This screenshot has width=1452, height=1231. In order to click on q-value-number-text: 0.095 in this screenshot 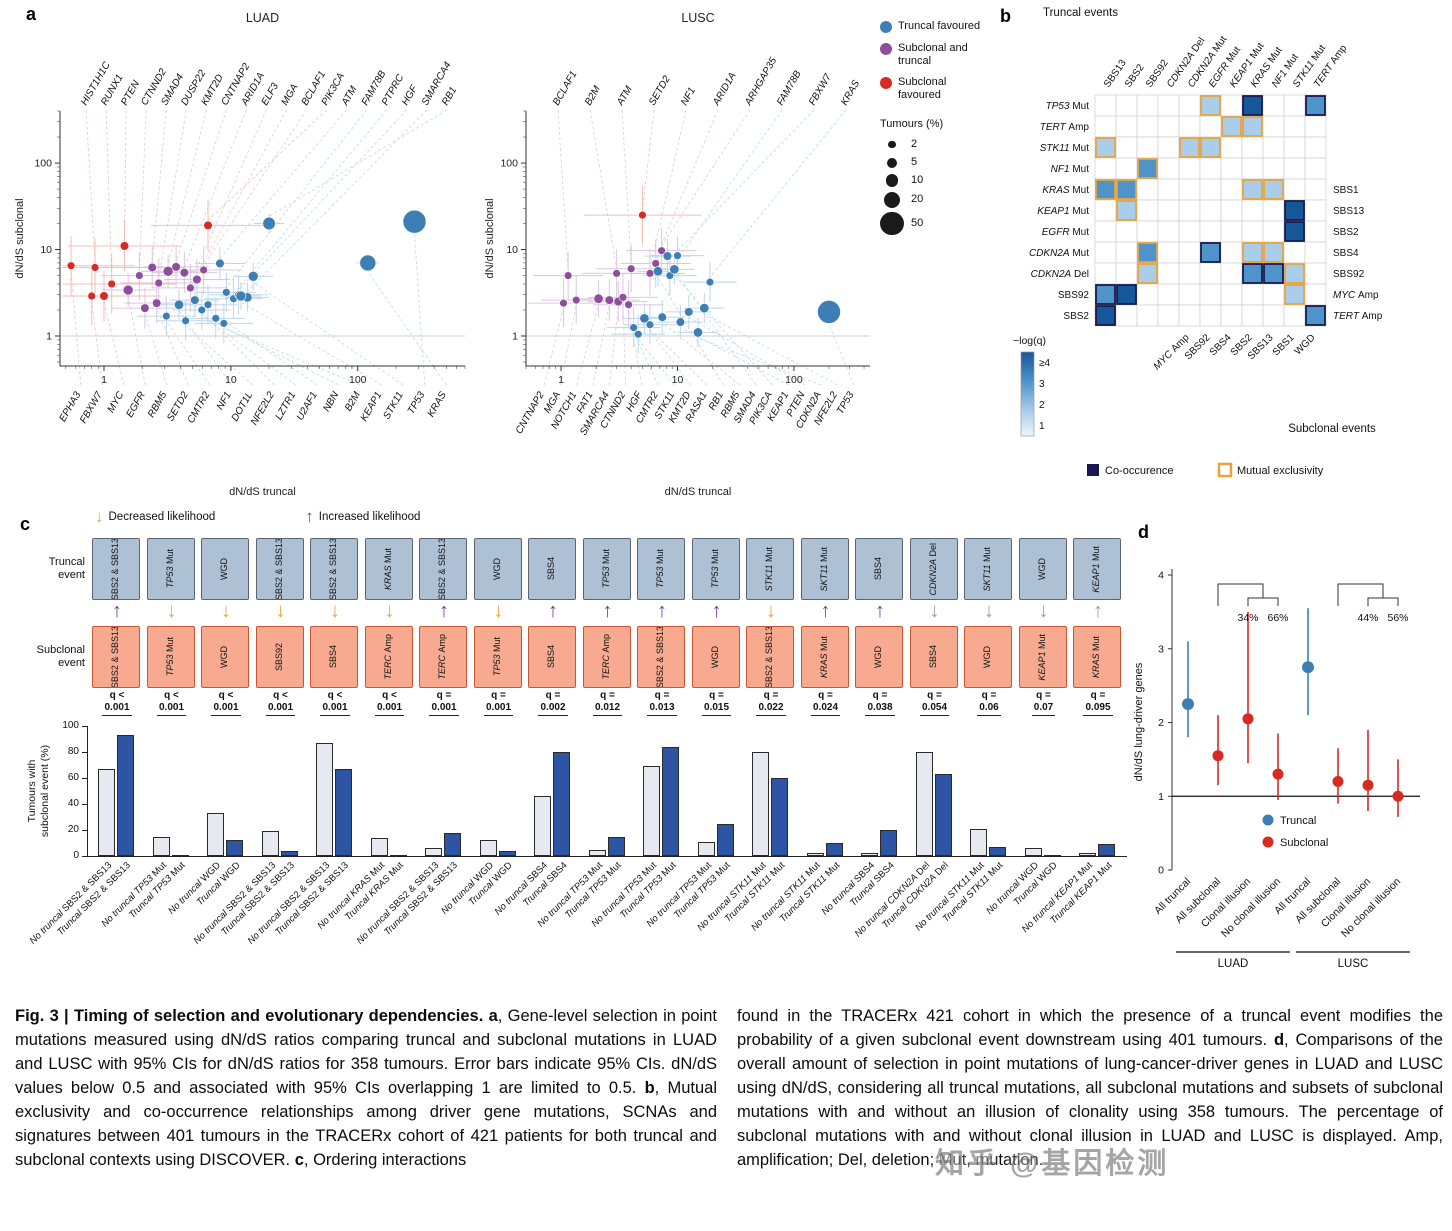, I will do `click(1098, 709)`.